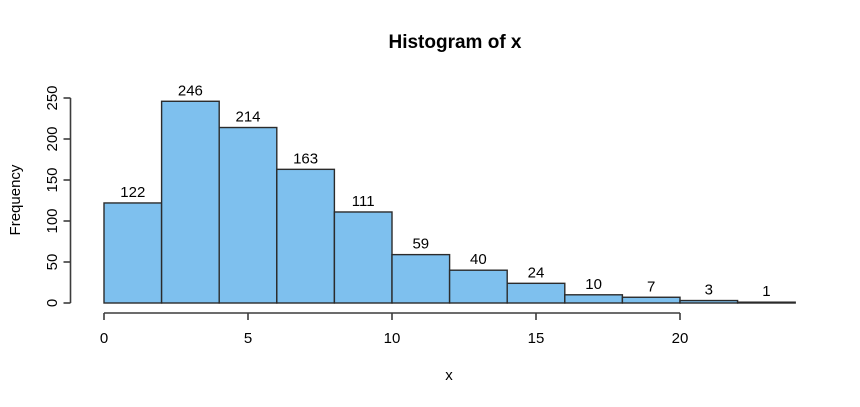 This screenshot has height=407, width=860. What do you see at coordinates (392, 338) in the screenshot?
I see `x-axis-tick-label: 10` at bounding box center [392, 338].